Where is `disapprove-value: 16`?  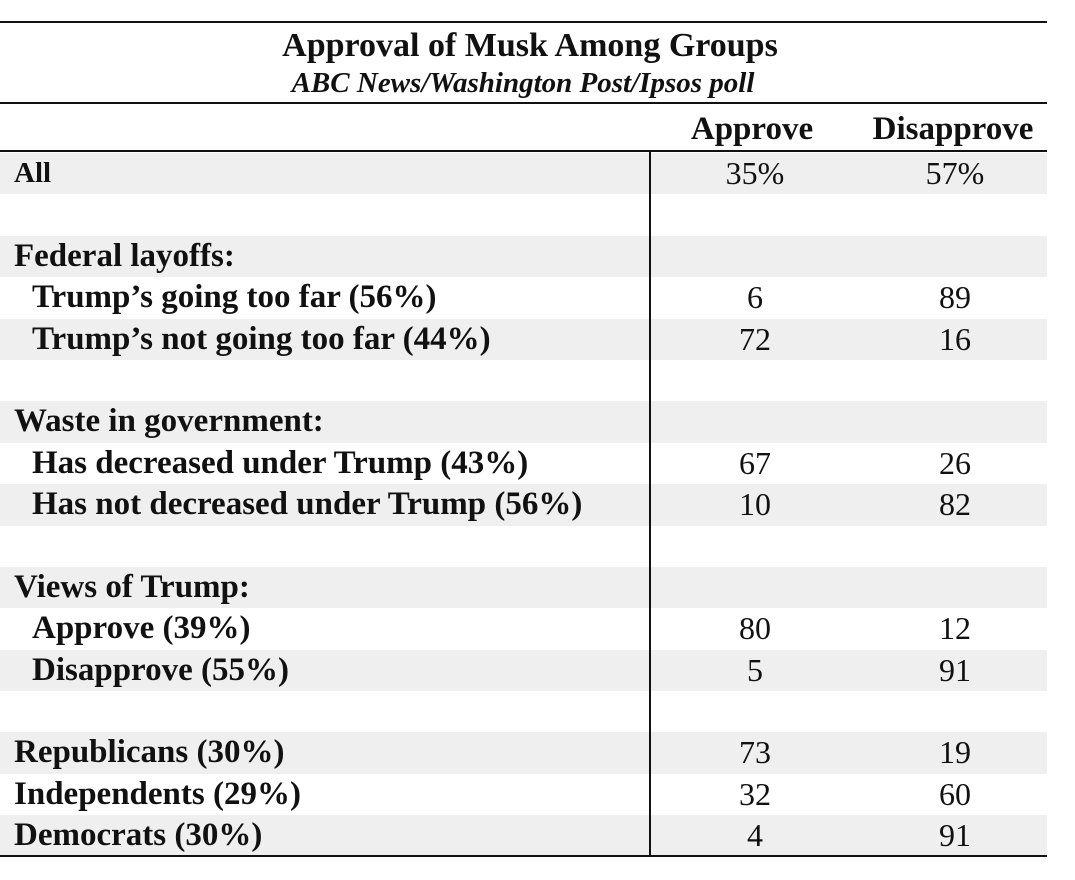
disapprove-value: 16 is located at coordinates (955, 338).